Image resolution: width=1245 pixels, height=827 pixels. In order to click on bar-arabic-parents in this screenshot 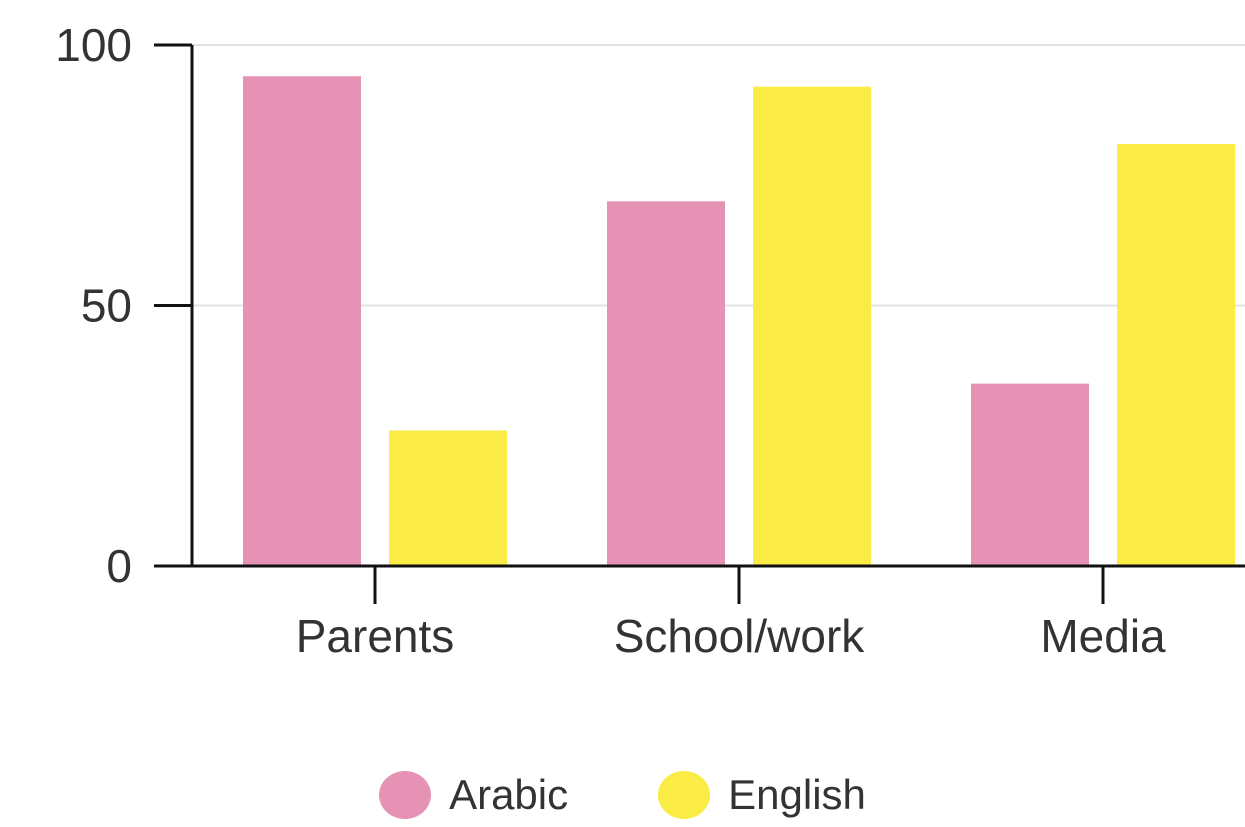, I will do `click(302, 321)`.